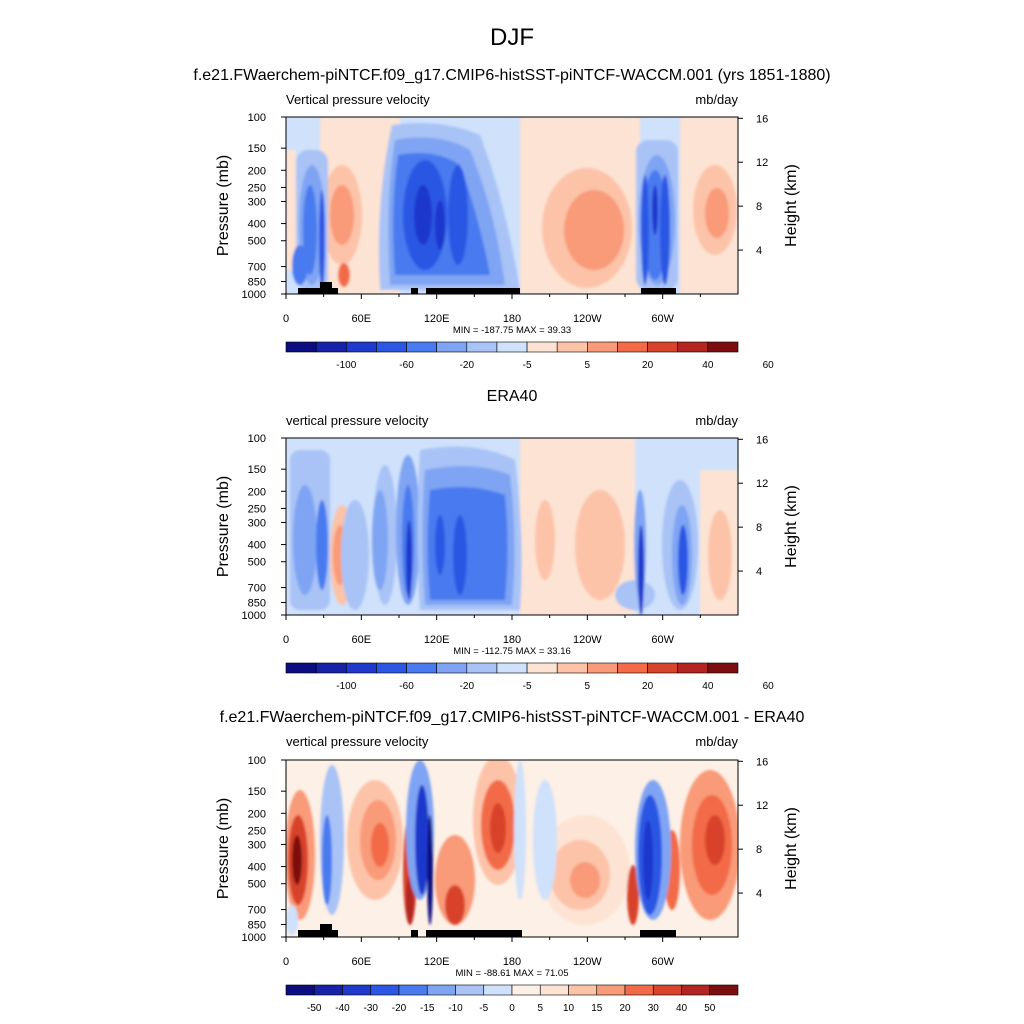 The image size is (1024, 1024). What do you see at coordinates (530, 677) in the screenshot?
I see `colorbar: -100 -60 -20 -5 5 20 40 60` at bounding box center [530, 677].